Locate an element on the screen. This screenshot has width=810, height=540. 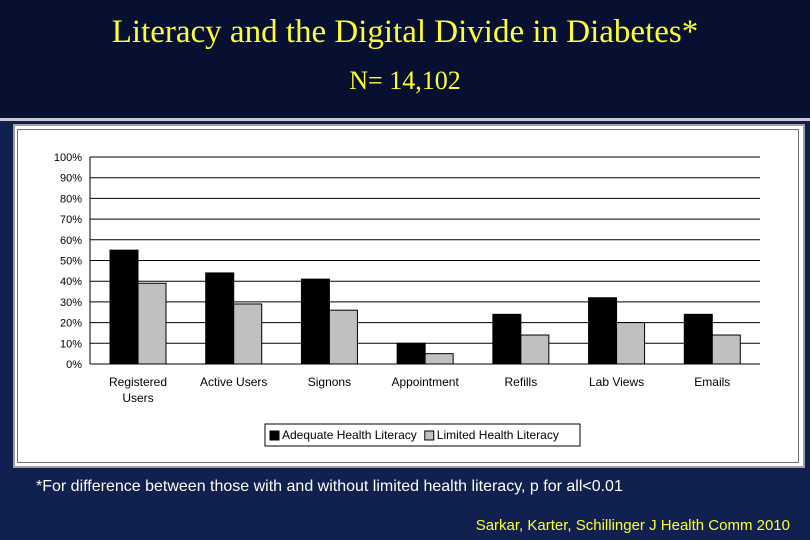
slide-subtitle: N= 14,102 is located at coordinates (405, 80).